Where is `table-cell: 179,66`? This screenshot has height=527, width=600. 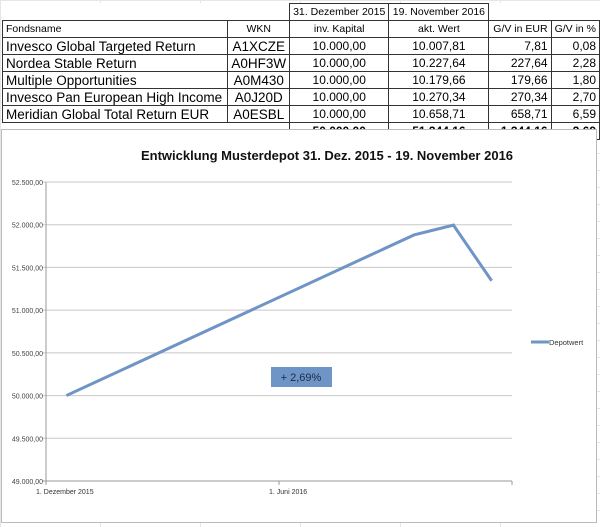
table-cell: 179,66 is located at coordinates (520, 80).